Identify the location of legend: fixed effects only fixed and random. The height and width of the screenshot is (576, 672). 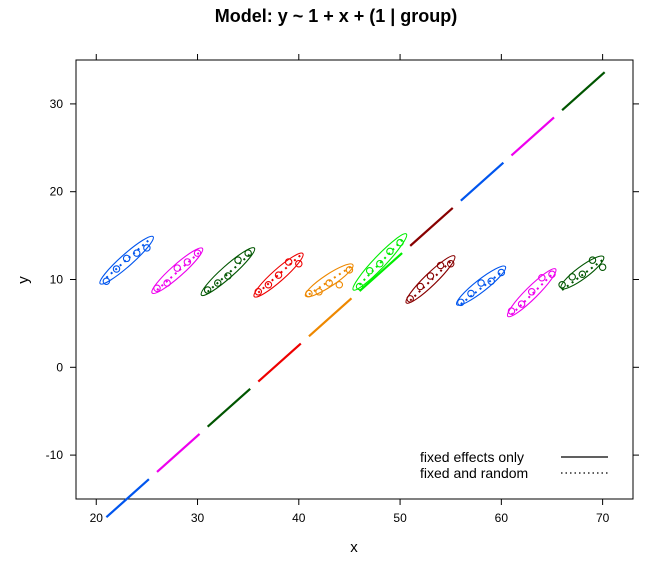
(514, 465).